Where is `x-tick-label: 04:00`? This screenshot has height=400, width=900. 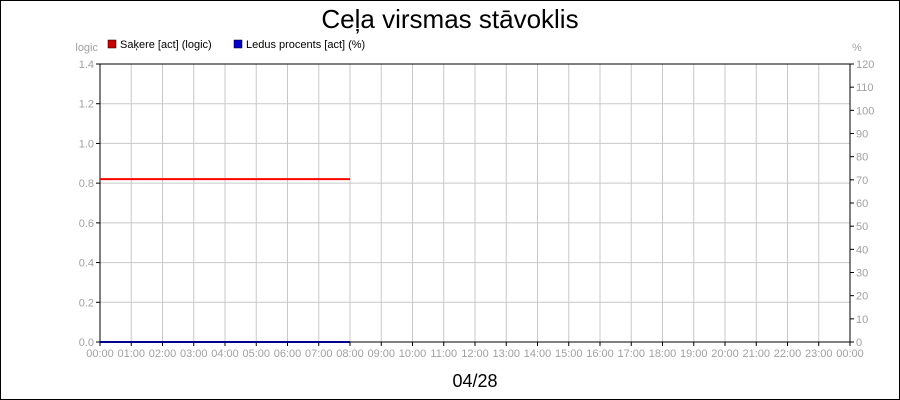
x-tick-label: 04:00 is located at coordinates (225, 354).